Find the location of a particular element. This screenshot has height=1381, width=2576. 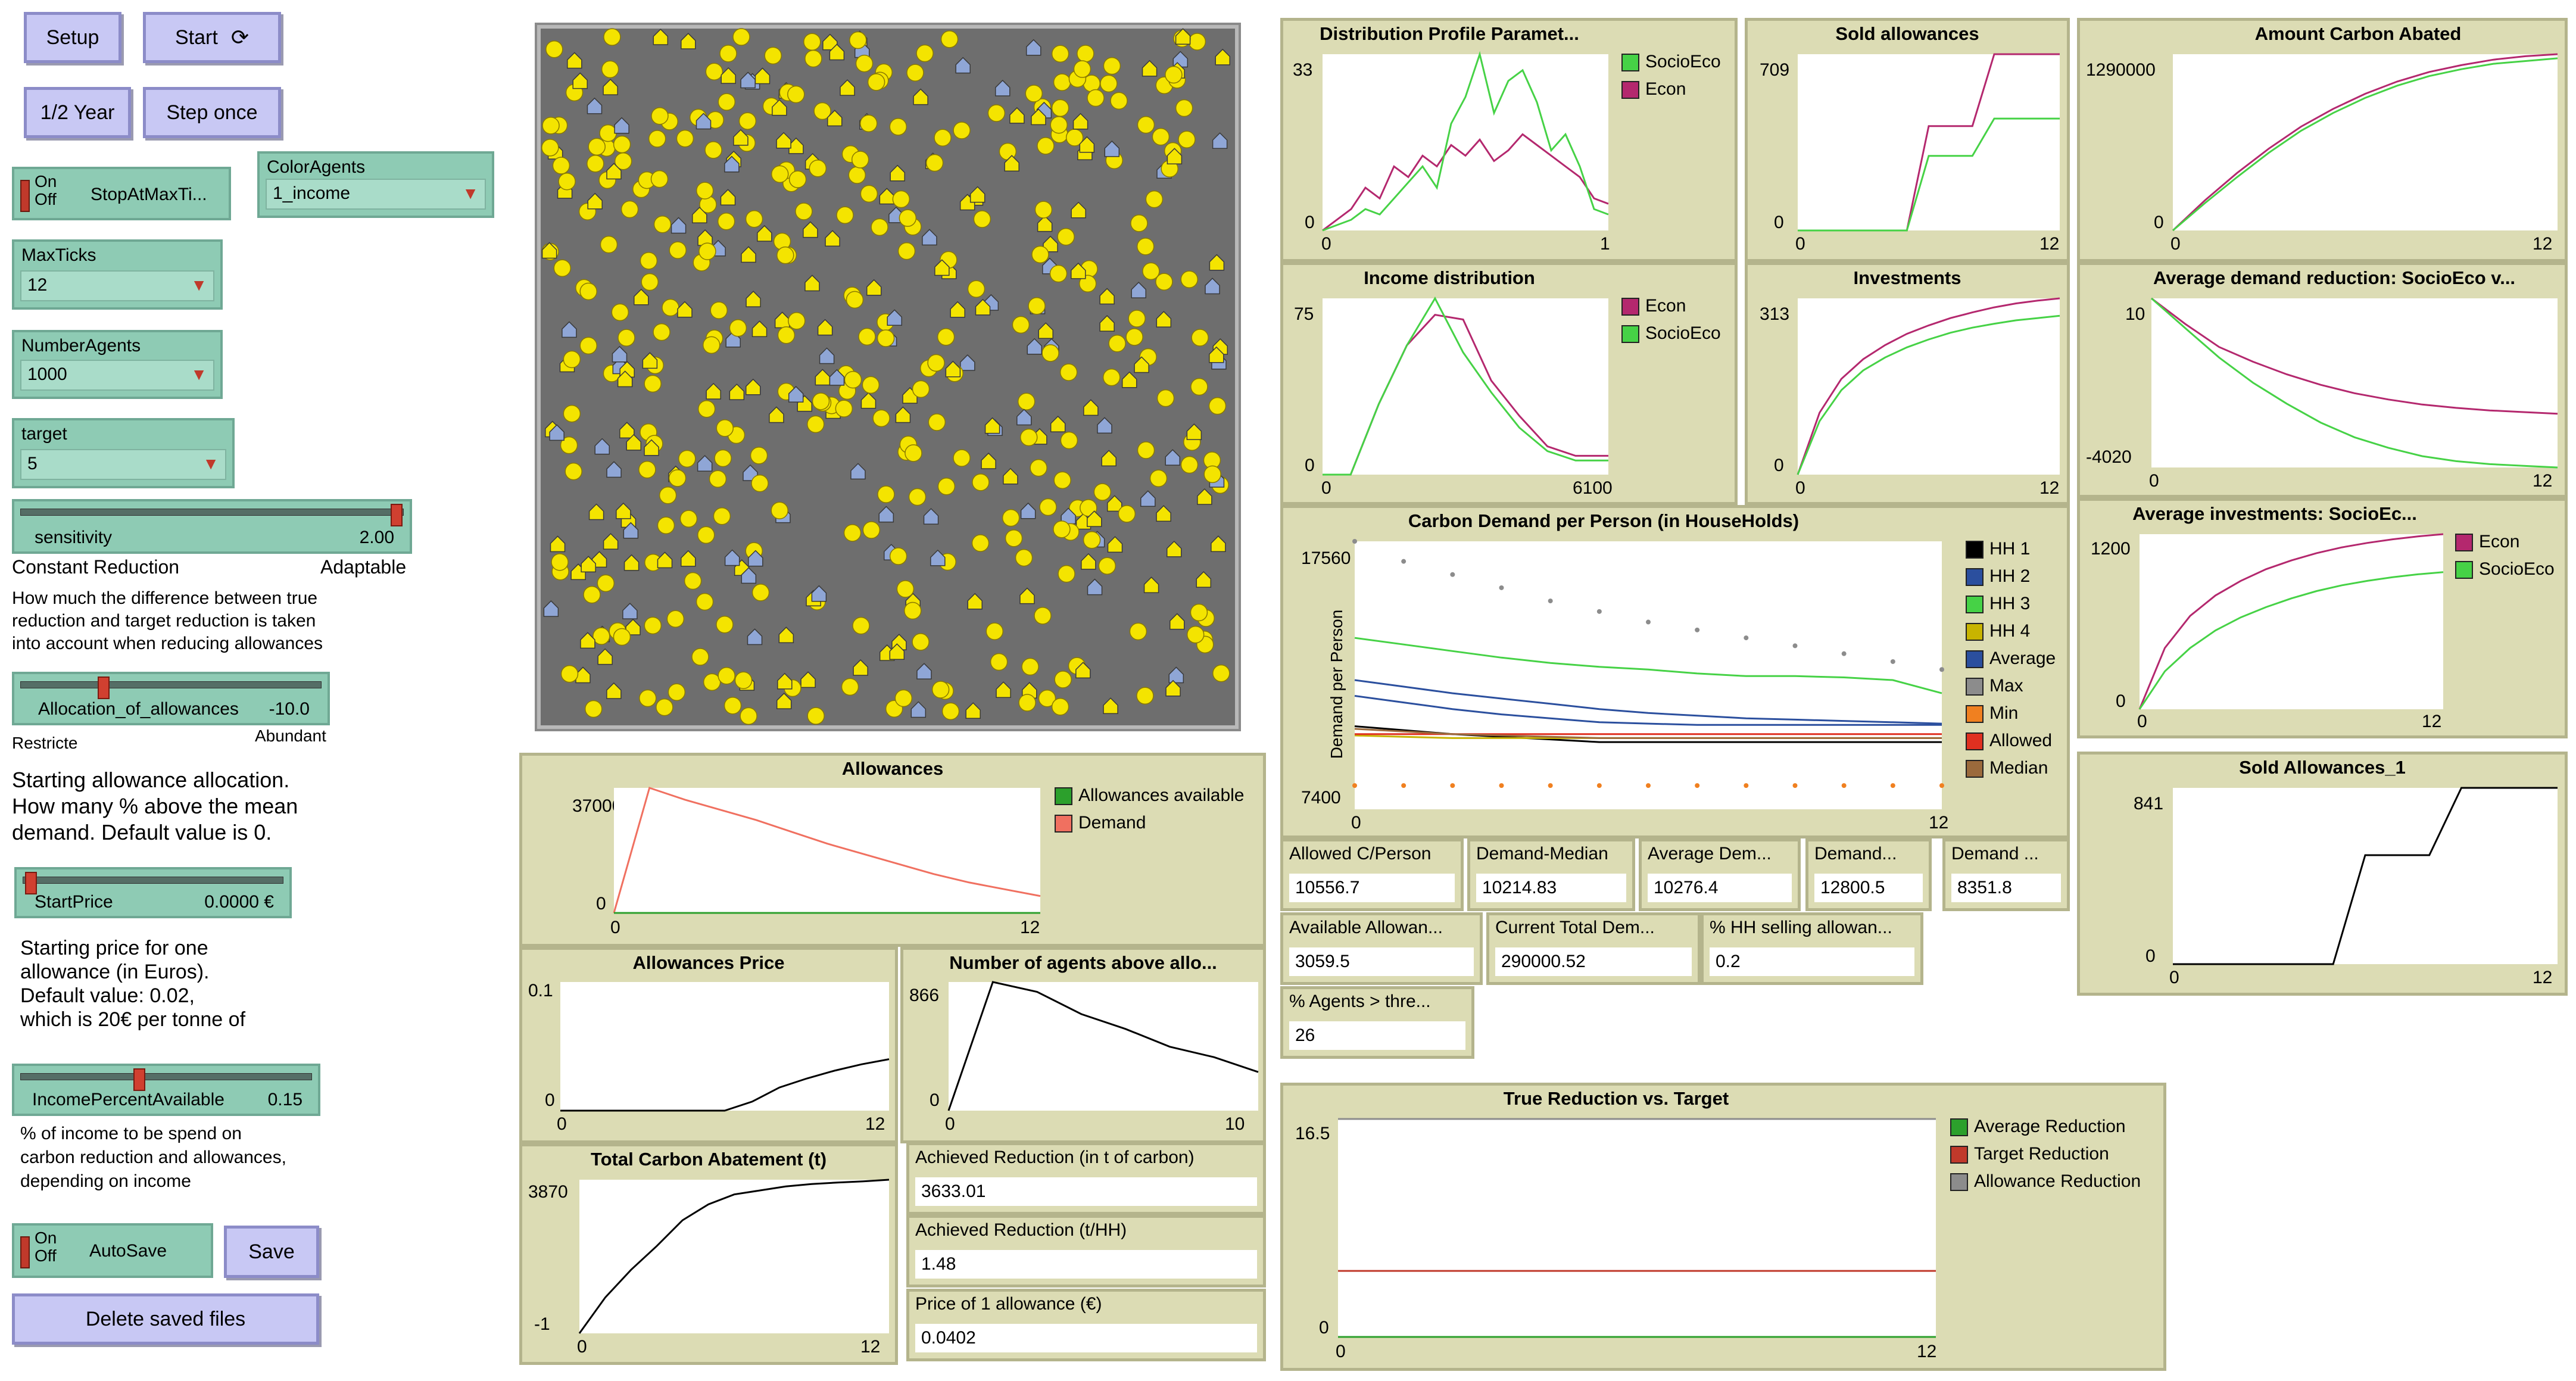

step-once-button: Step once is located at coordinates (212, 112).